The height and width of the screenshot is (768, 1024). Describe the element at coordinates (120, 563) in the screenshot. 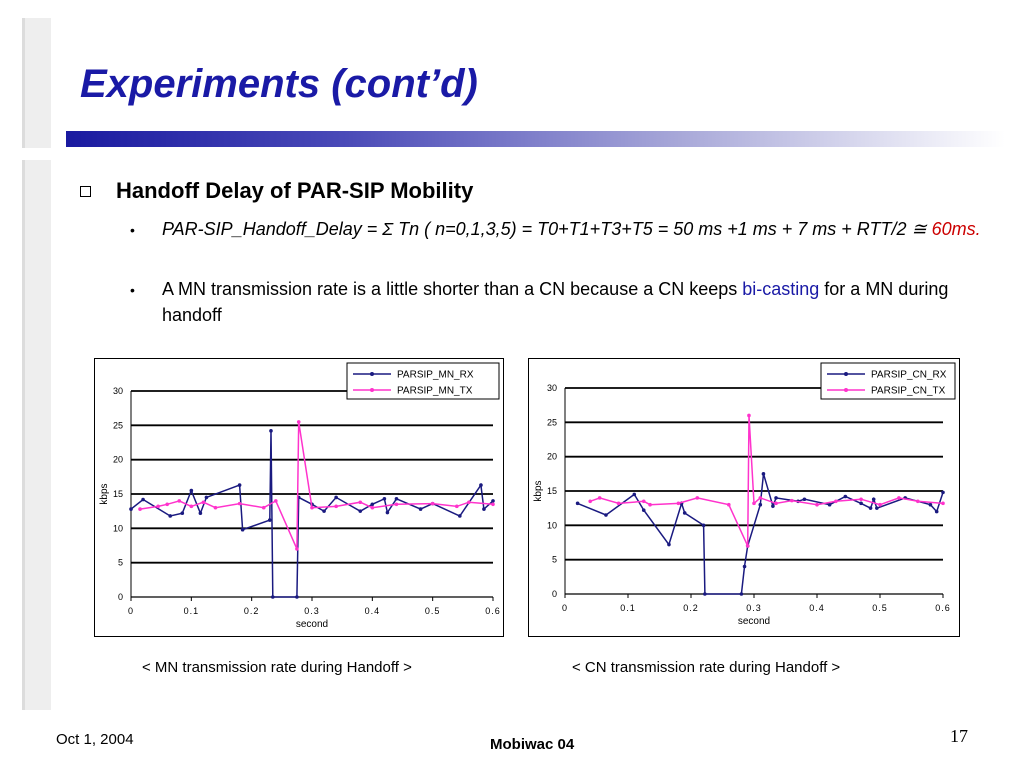

I see `y-tick-label: 5` at that location.